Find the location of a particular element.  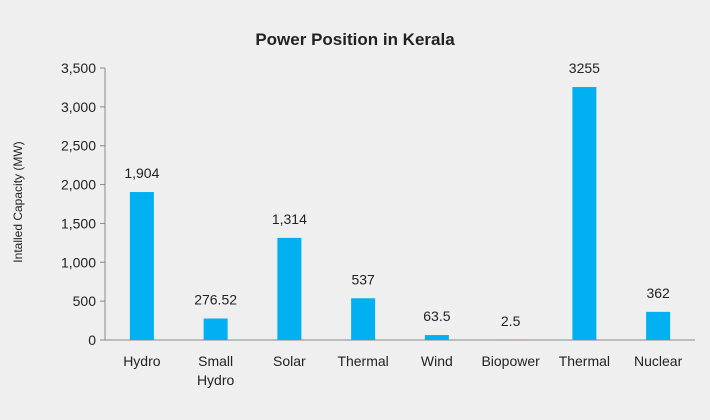

data-label: 362 is located at coordinates (658, 293).